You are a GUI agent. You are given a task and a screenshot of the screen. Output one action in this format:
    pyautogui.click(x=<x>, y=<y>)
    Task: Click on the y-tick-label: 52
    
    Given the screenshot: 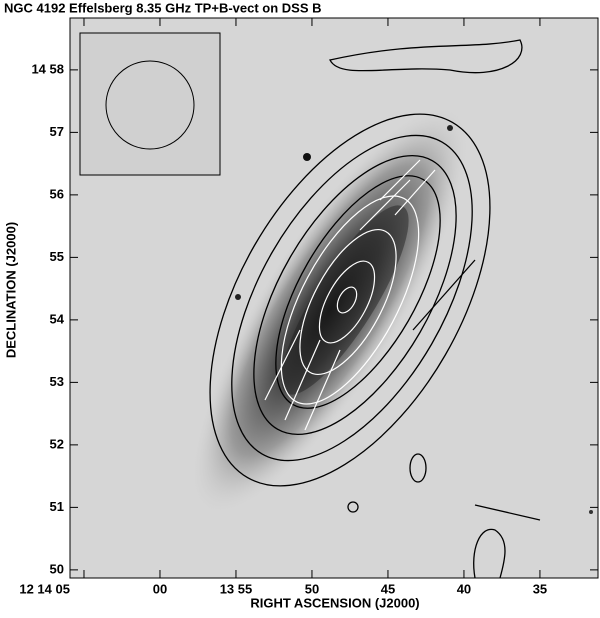 What is the action you would take?
    pyautogui.click(x=57, y=443)
    